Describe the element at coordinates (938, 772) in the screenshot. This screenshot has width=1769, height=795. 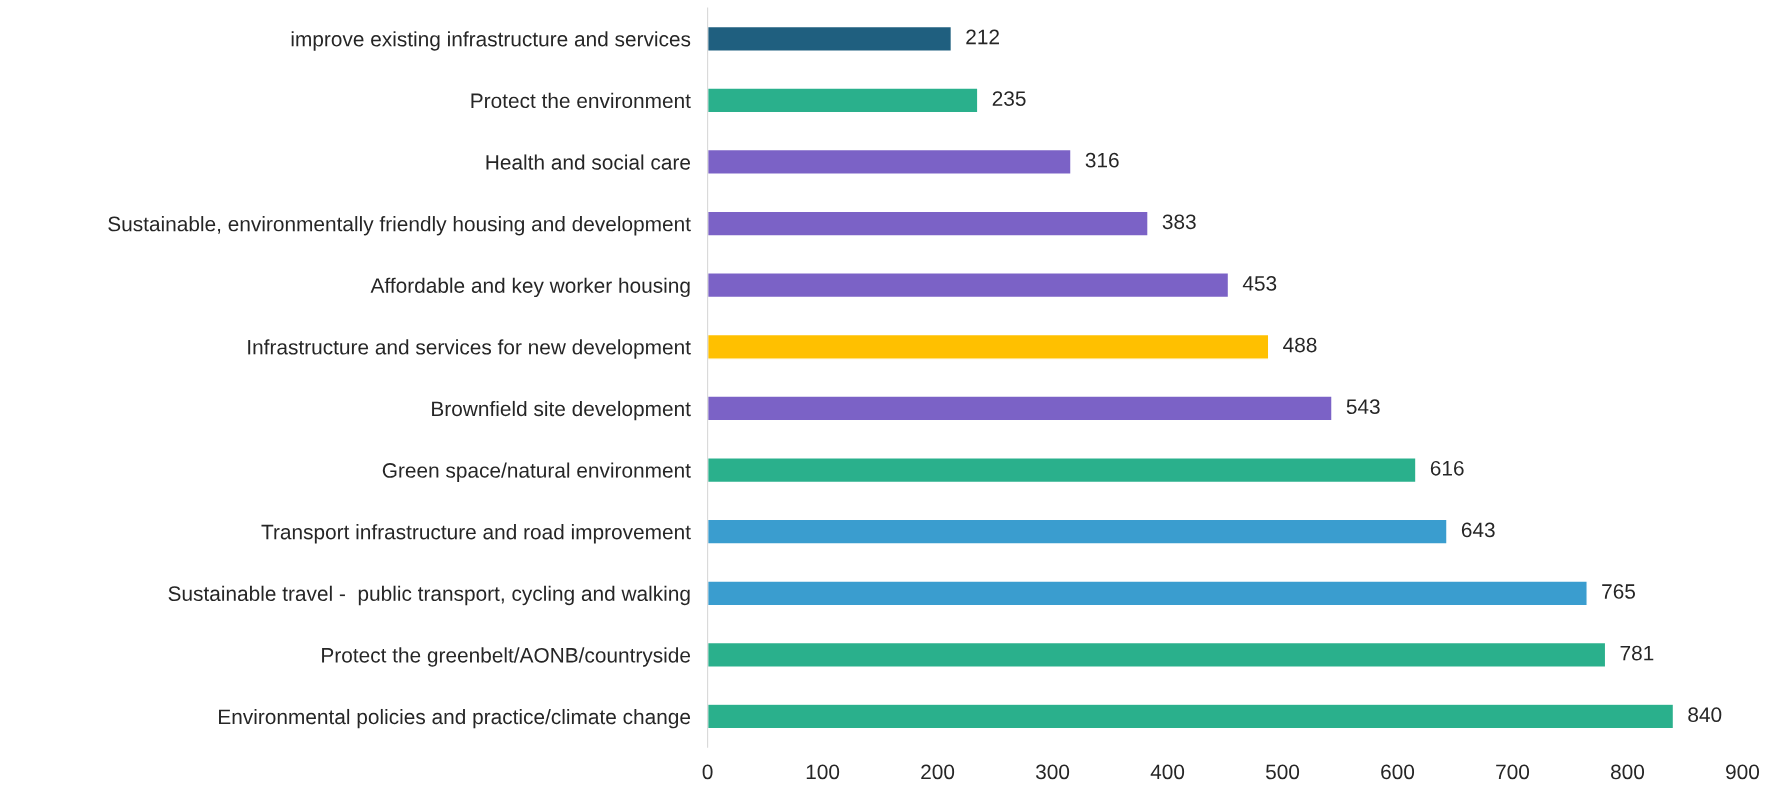
I see `x-tick-label: 200` at that location.